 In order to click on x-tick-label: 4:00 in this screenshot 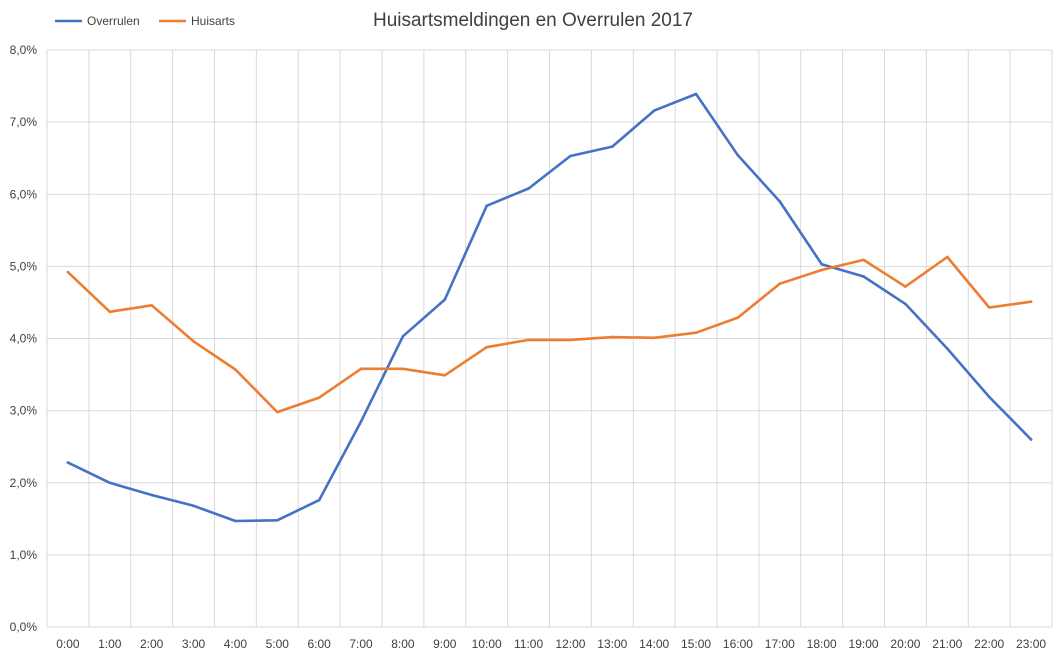, I will do `click(236, 644)`.